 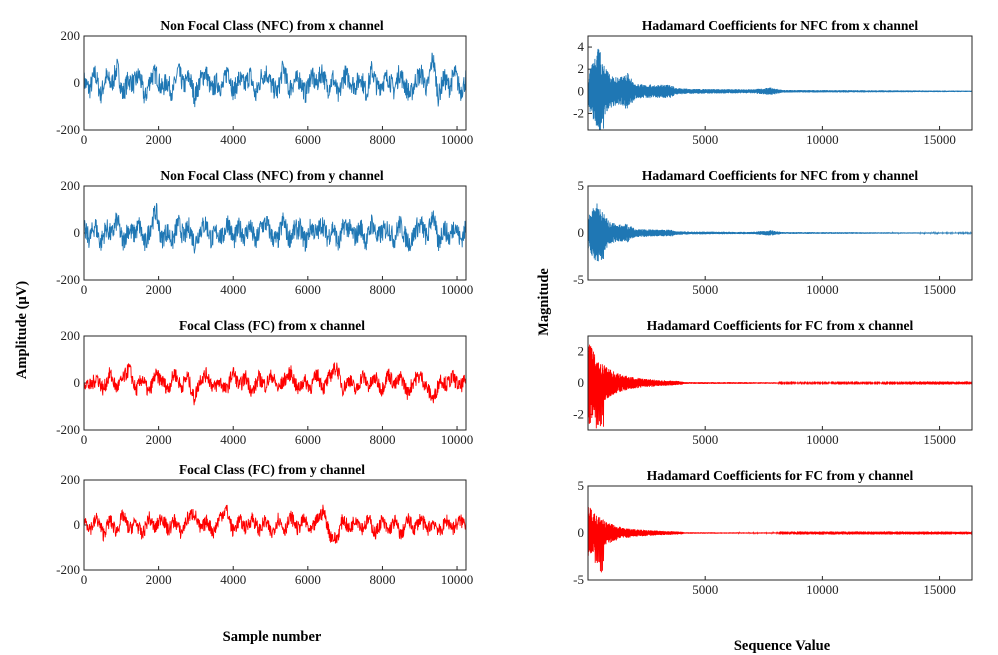 I want to click on plot-title: Non Focal Class (NFC) from x channel, so click(x=271, y=25).